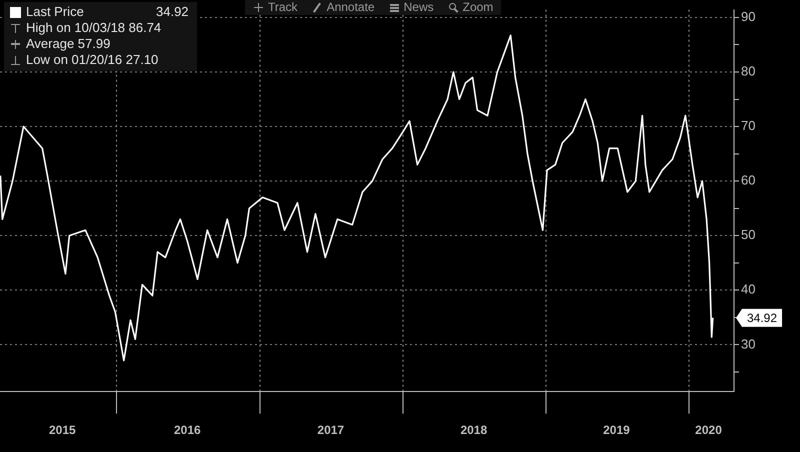  I want to click on y-tick-label: 30, so click(748, 344).